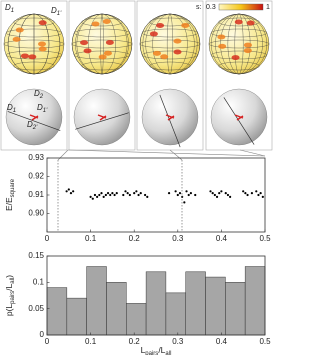 The height and width of the screenshot is (355, 320). I want to click on y-tick-label: 0.90, so click(36, 213).